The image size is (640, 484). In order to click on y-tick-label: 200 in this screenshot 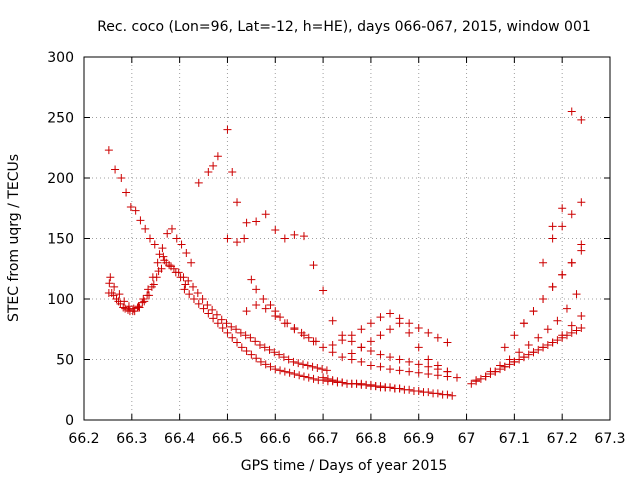, I will do `click(60, 179)`.